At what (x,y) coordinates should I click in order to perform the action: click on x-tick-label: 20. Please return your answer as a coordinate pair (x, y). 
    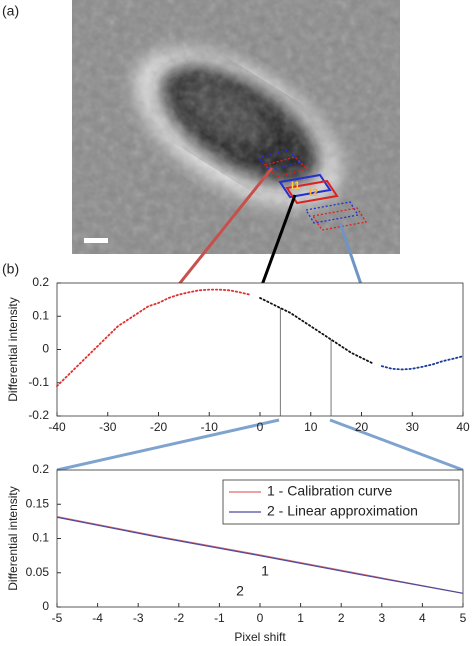
    Looking at the image, I should click on (362, 427).